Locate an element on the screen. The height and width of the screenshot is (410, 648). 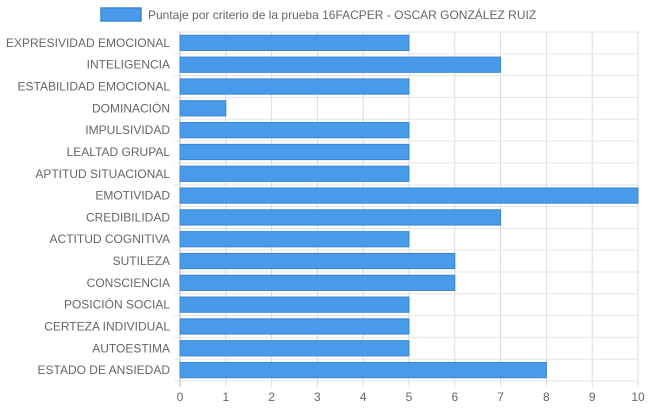
x-tick-label: 8 is located at coordinates (546, 397).